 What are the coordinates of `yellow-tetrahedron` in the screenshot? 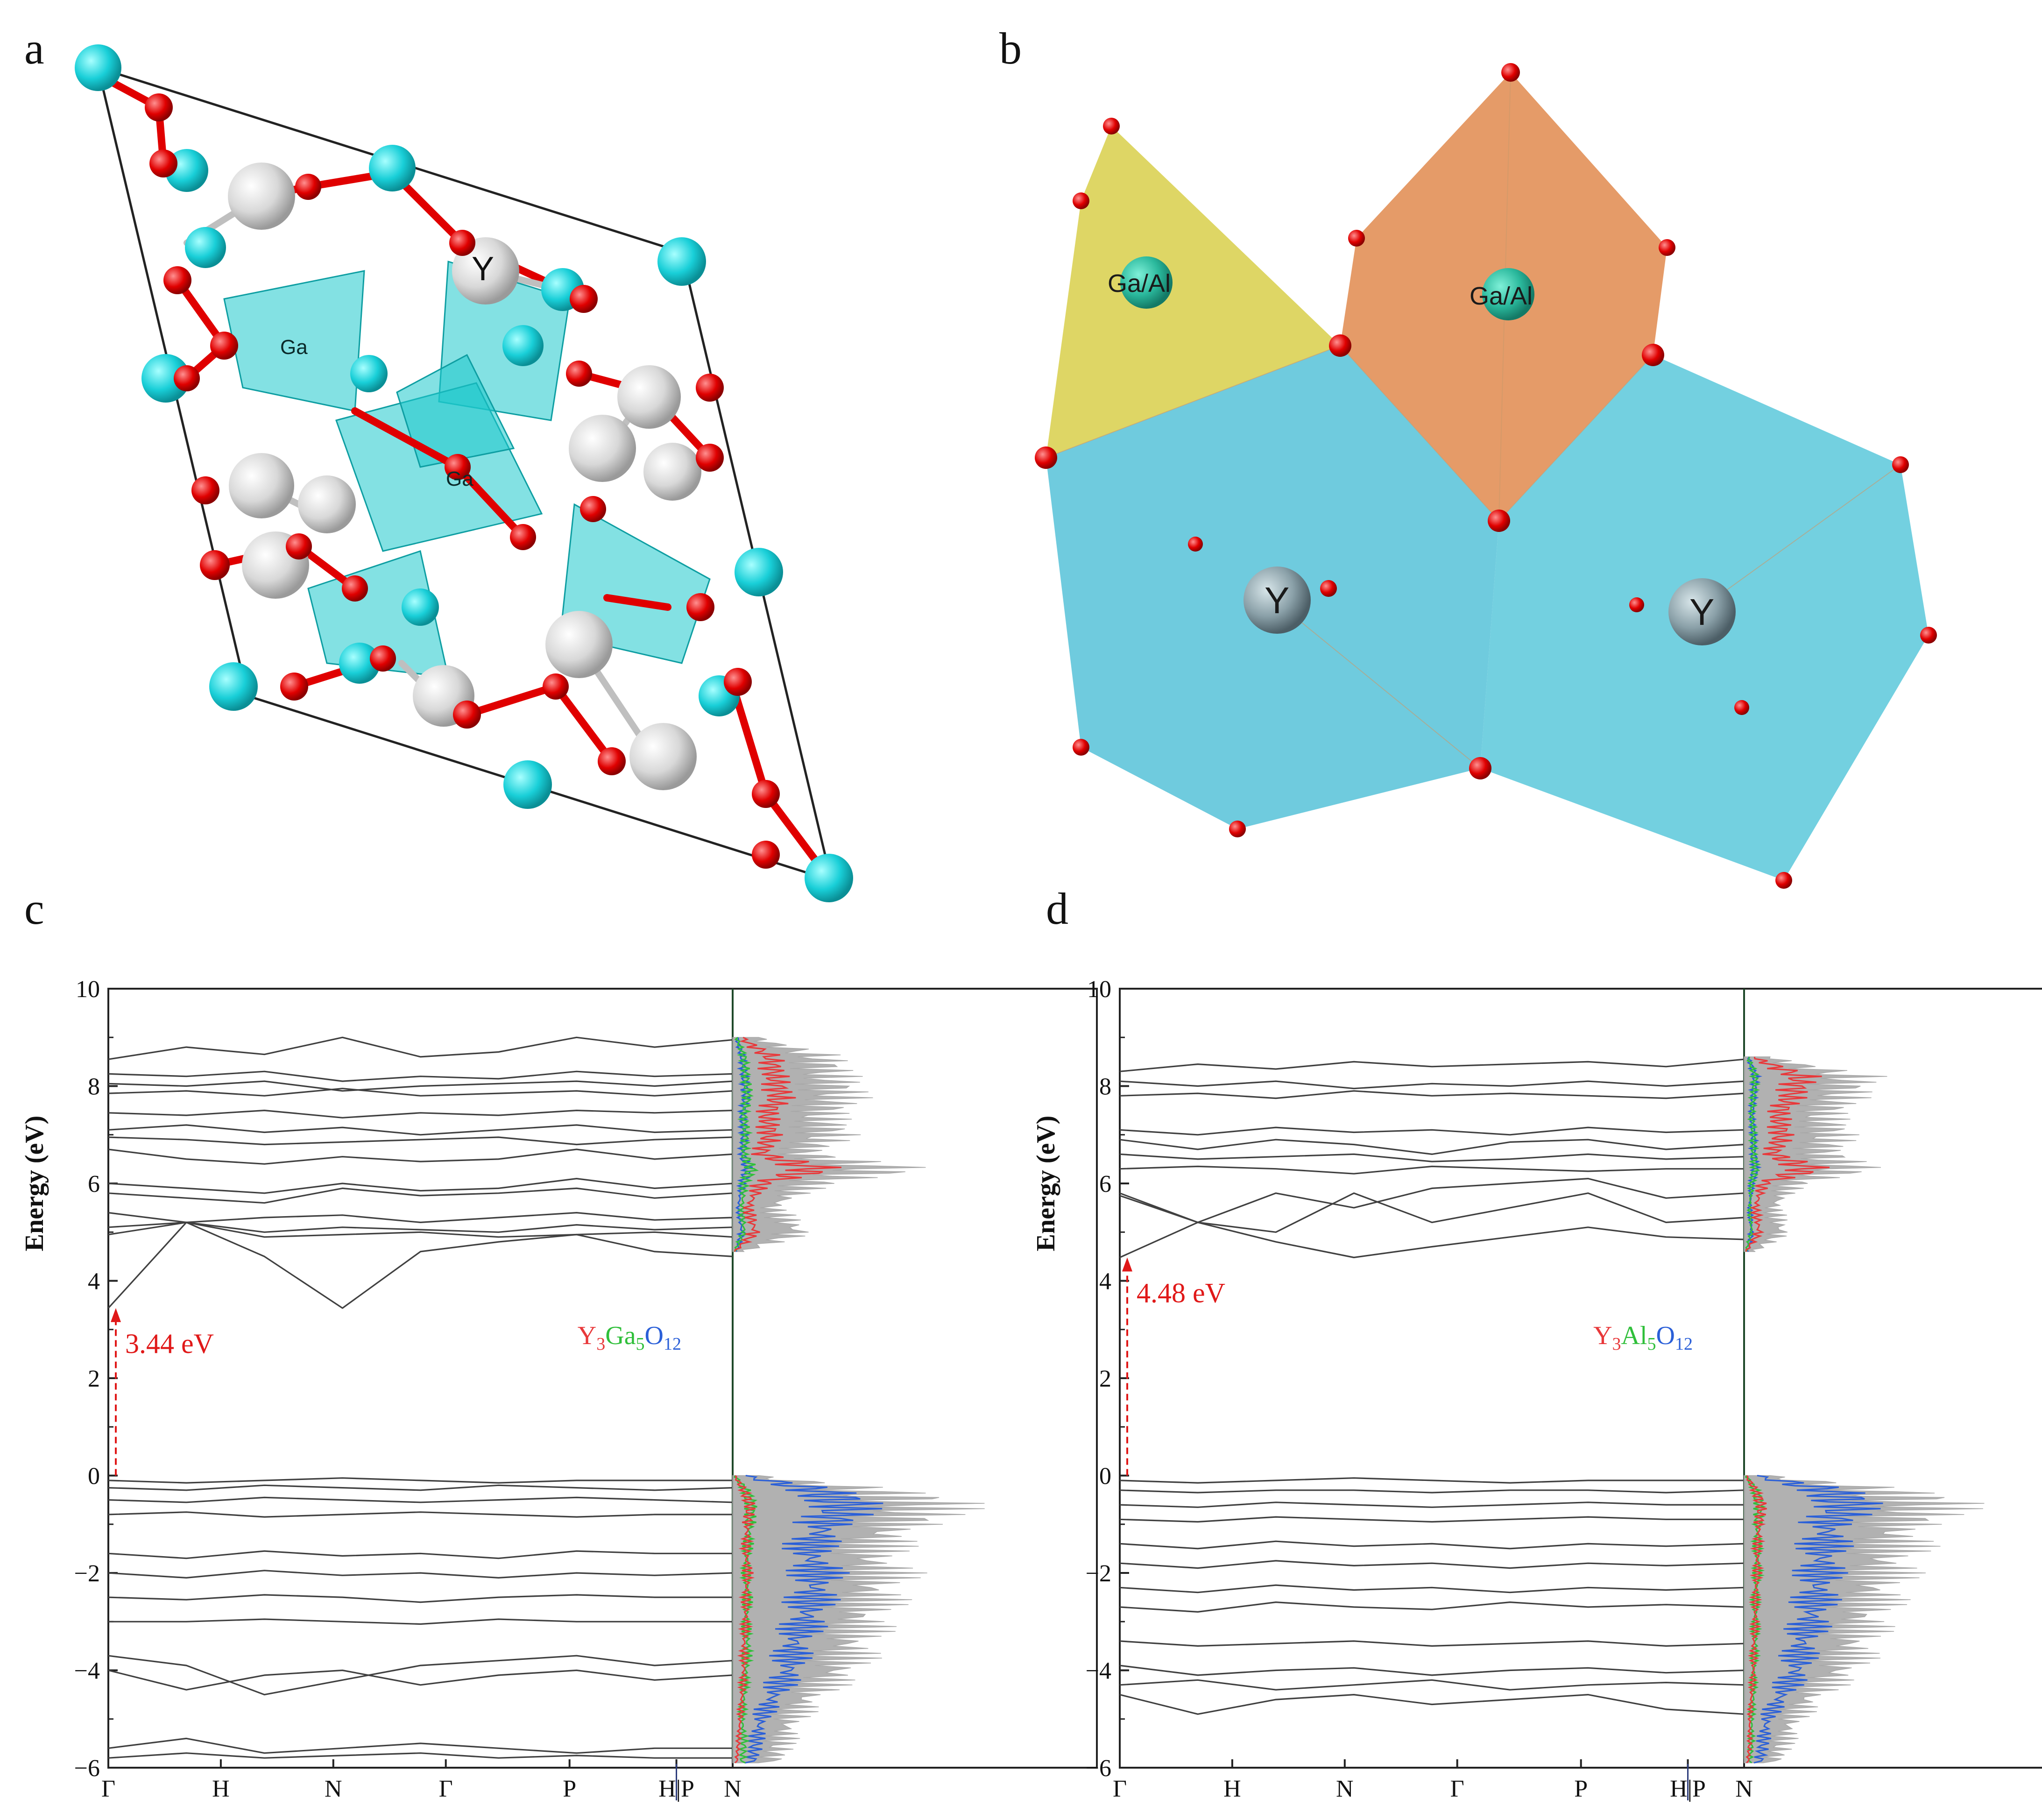 It's located at (1193, 292).